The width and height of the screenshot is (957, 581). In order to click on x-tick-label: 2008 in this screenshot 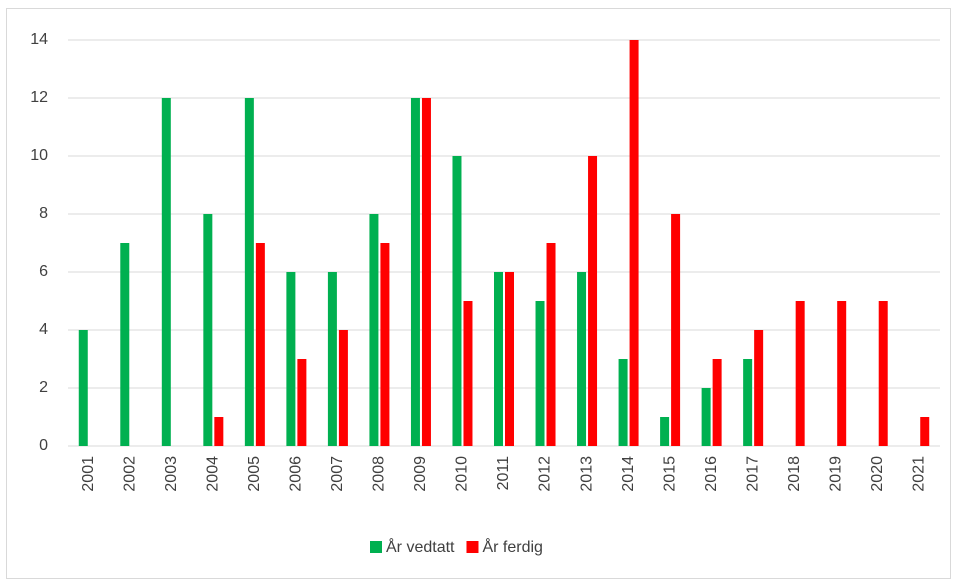, I will do `click(379, 474)`.